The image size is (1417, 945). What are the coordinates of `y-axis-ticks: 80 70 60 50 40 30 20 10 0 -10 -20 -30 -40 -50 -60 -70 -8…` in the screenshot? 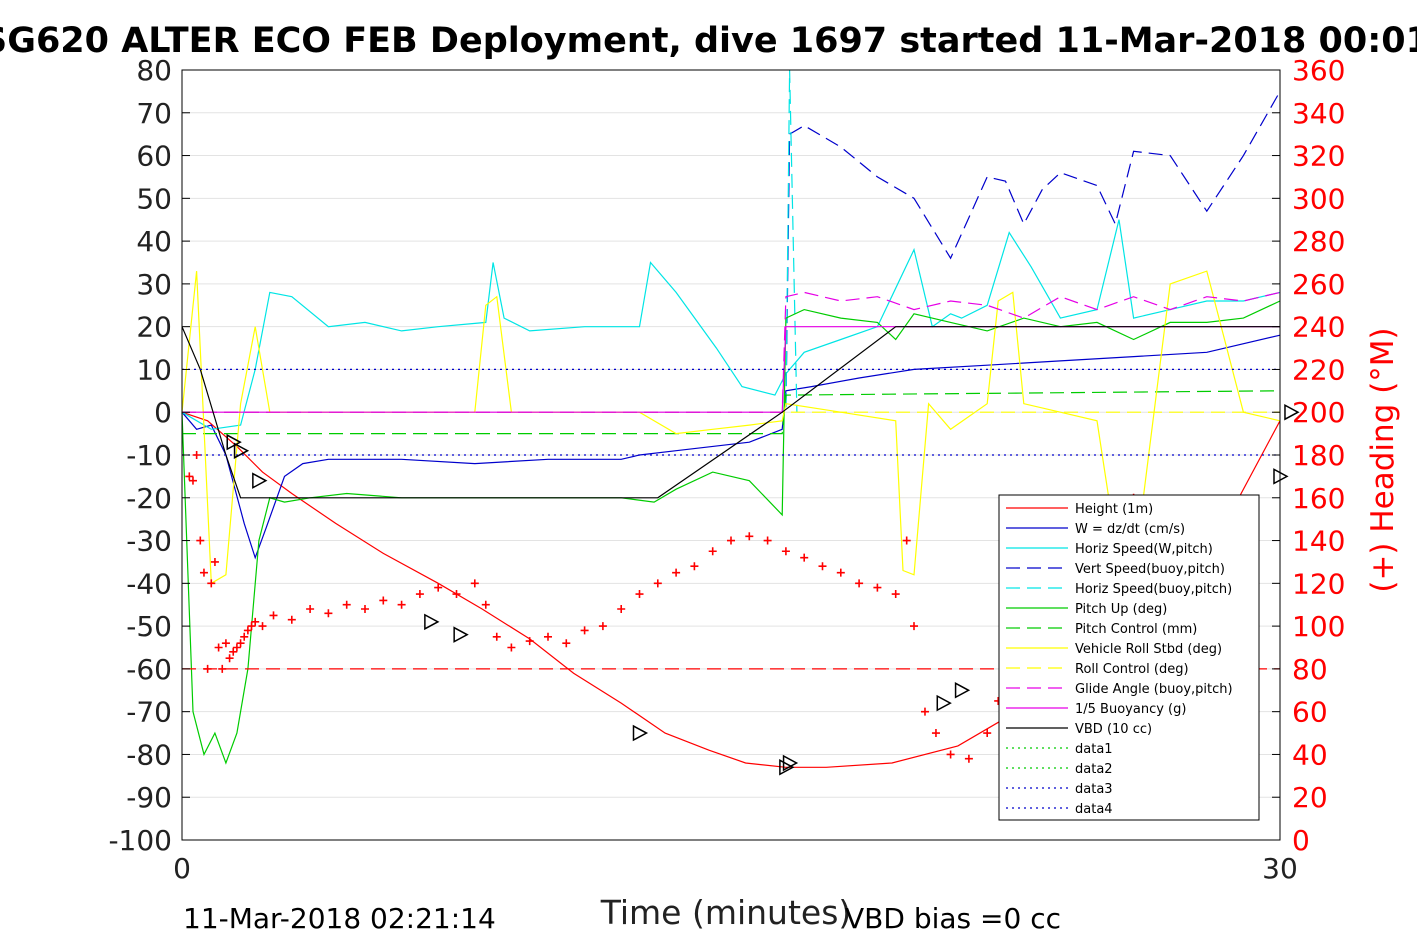 It's located at (149, 455).